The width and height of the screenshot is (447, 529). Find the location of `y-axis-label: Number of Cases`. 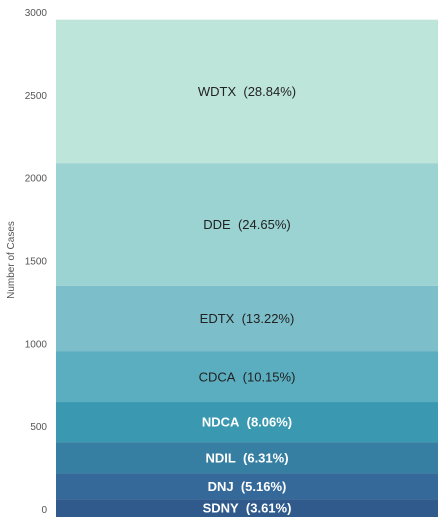

y-axis-label: Number of Cases is located at coordinates (11, 260).